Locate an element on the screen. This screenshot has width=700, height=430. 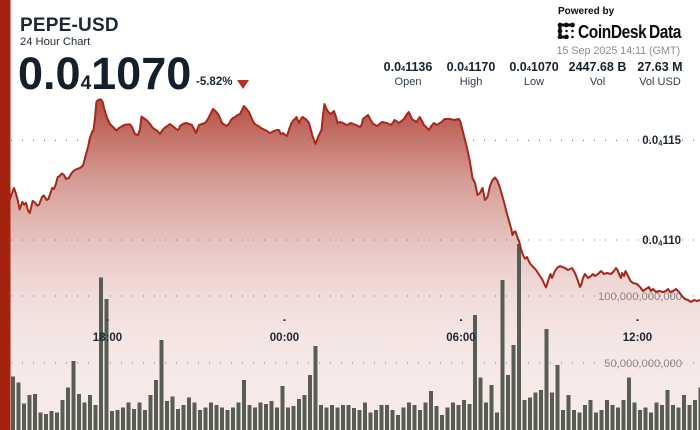
svg-text: 0.04115 is located at coordinates (661, 141).